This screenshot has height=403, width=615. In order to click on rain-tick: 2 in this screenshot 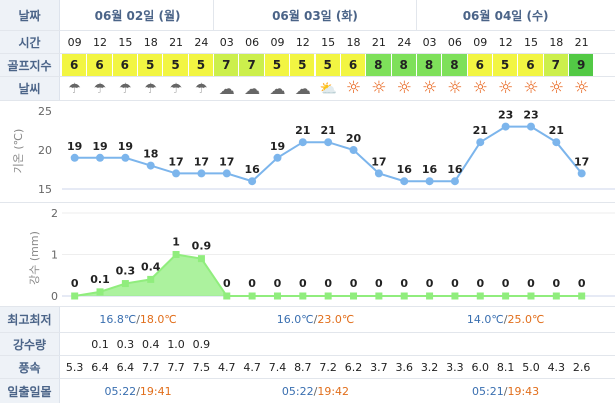, I will do `click(54, 213)`.